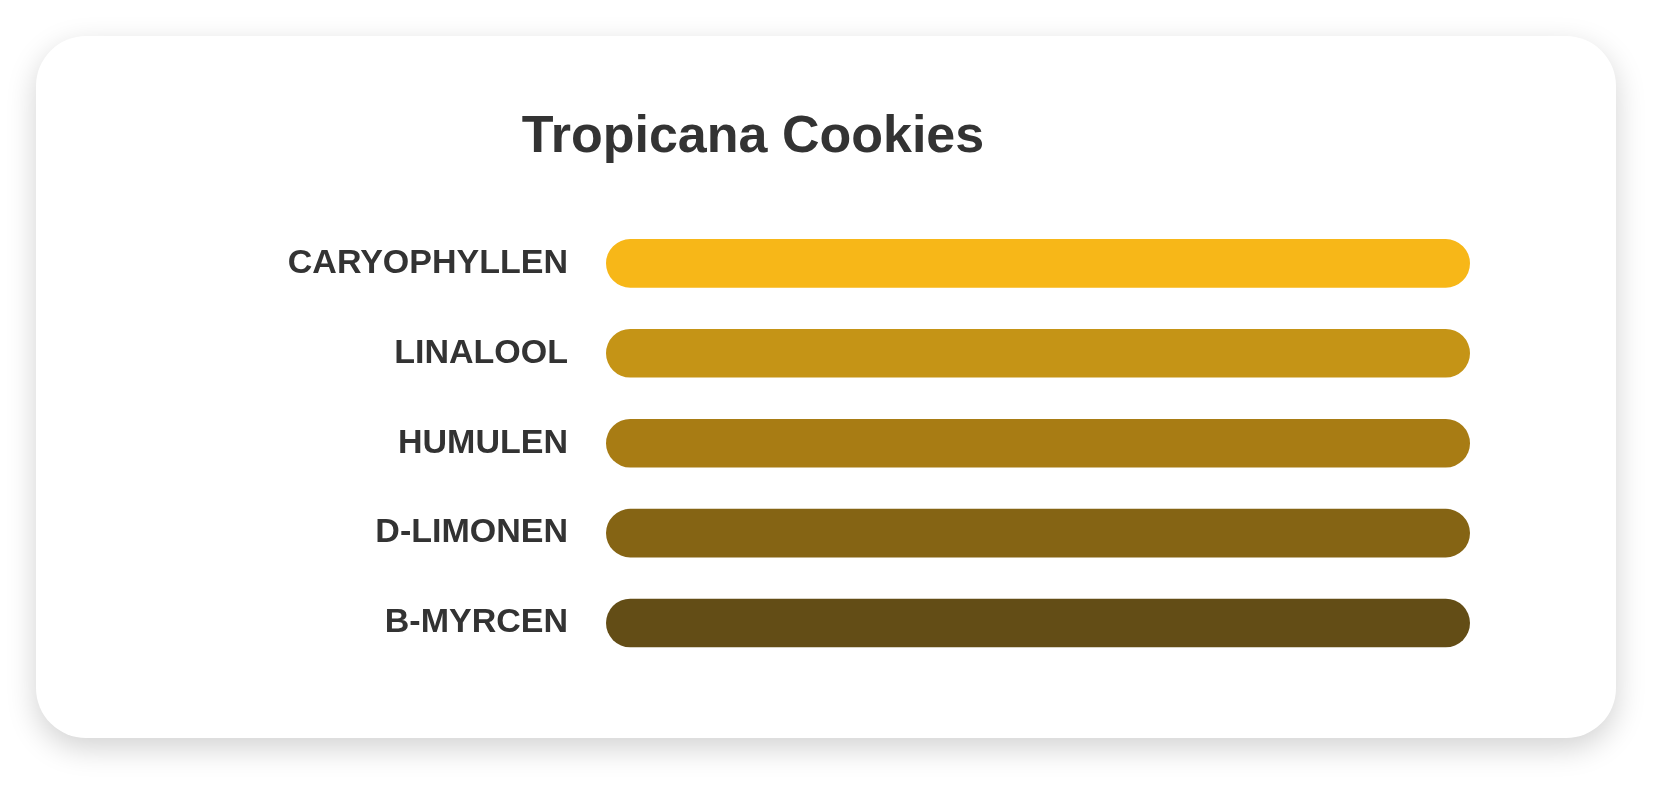 The image size is (1676, 800). What do you see at coordinates (476, 620) in the screenshot?
I see `y-tick-label: B-MYRCEN` at bounding box center [476, 620].